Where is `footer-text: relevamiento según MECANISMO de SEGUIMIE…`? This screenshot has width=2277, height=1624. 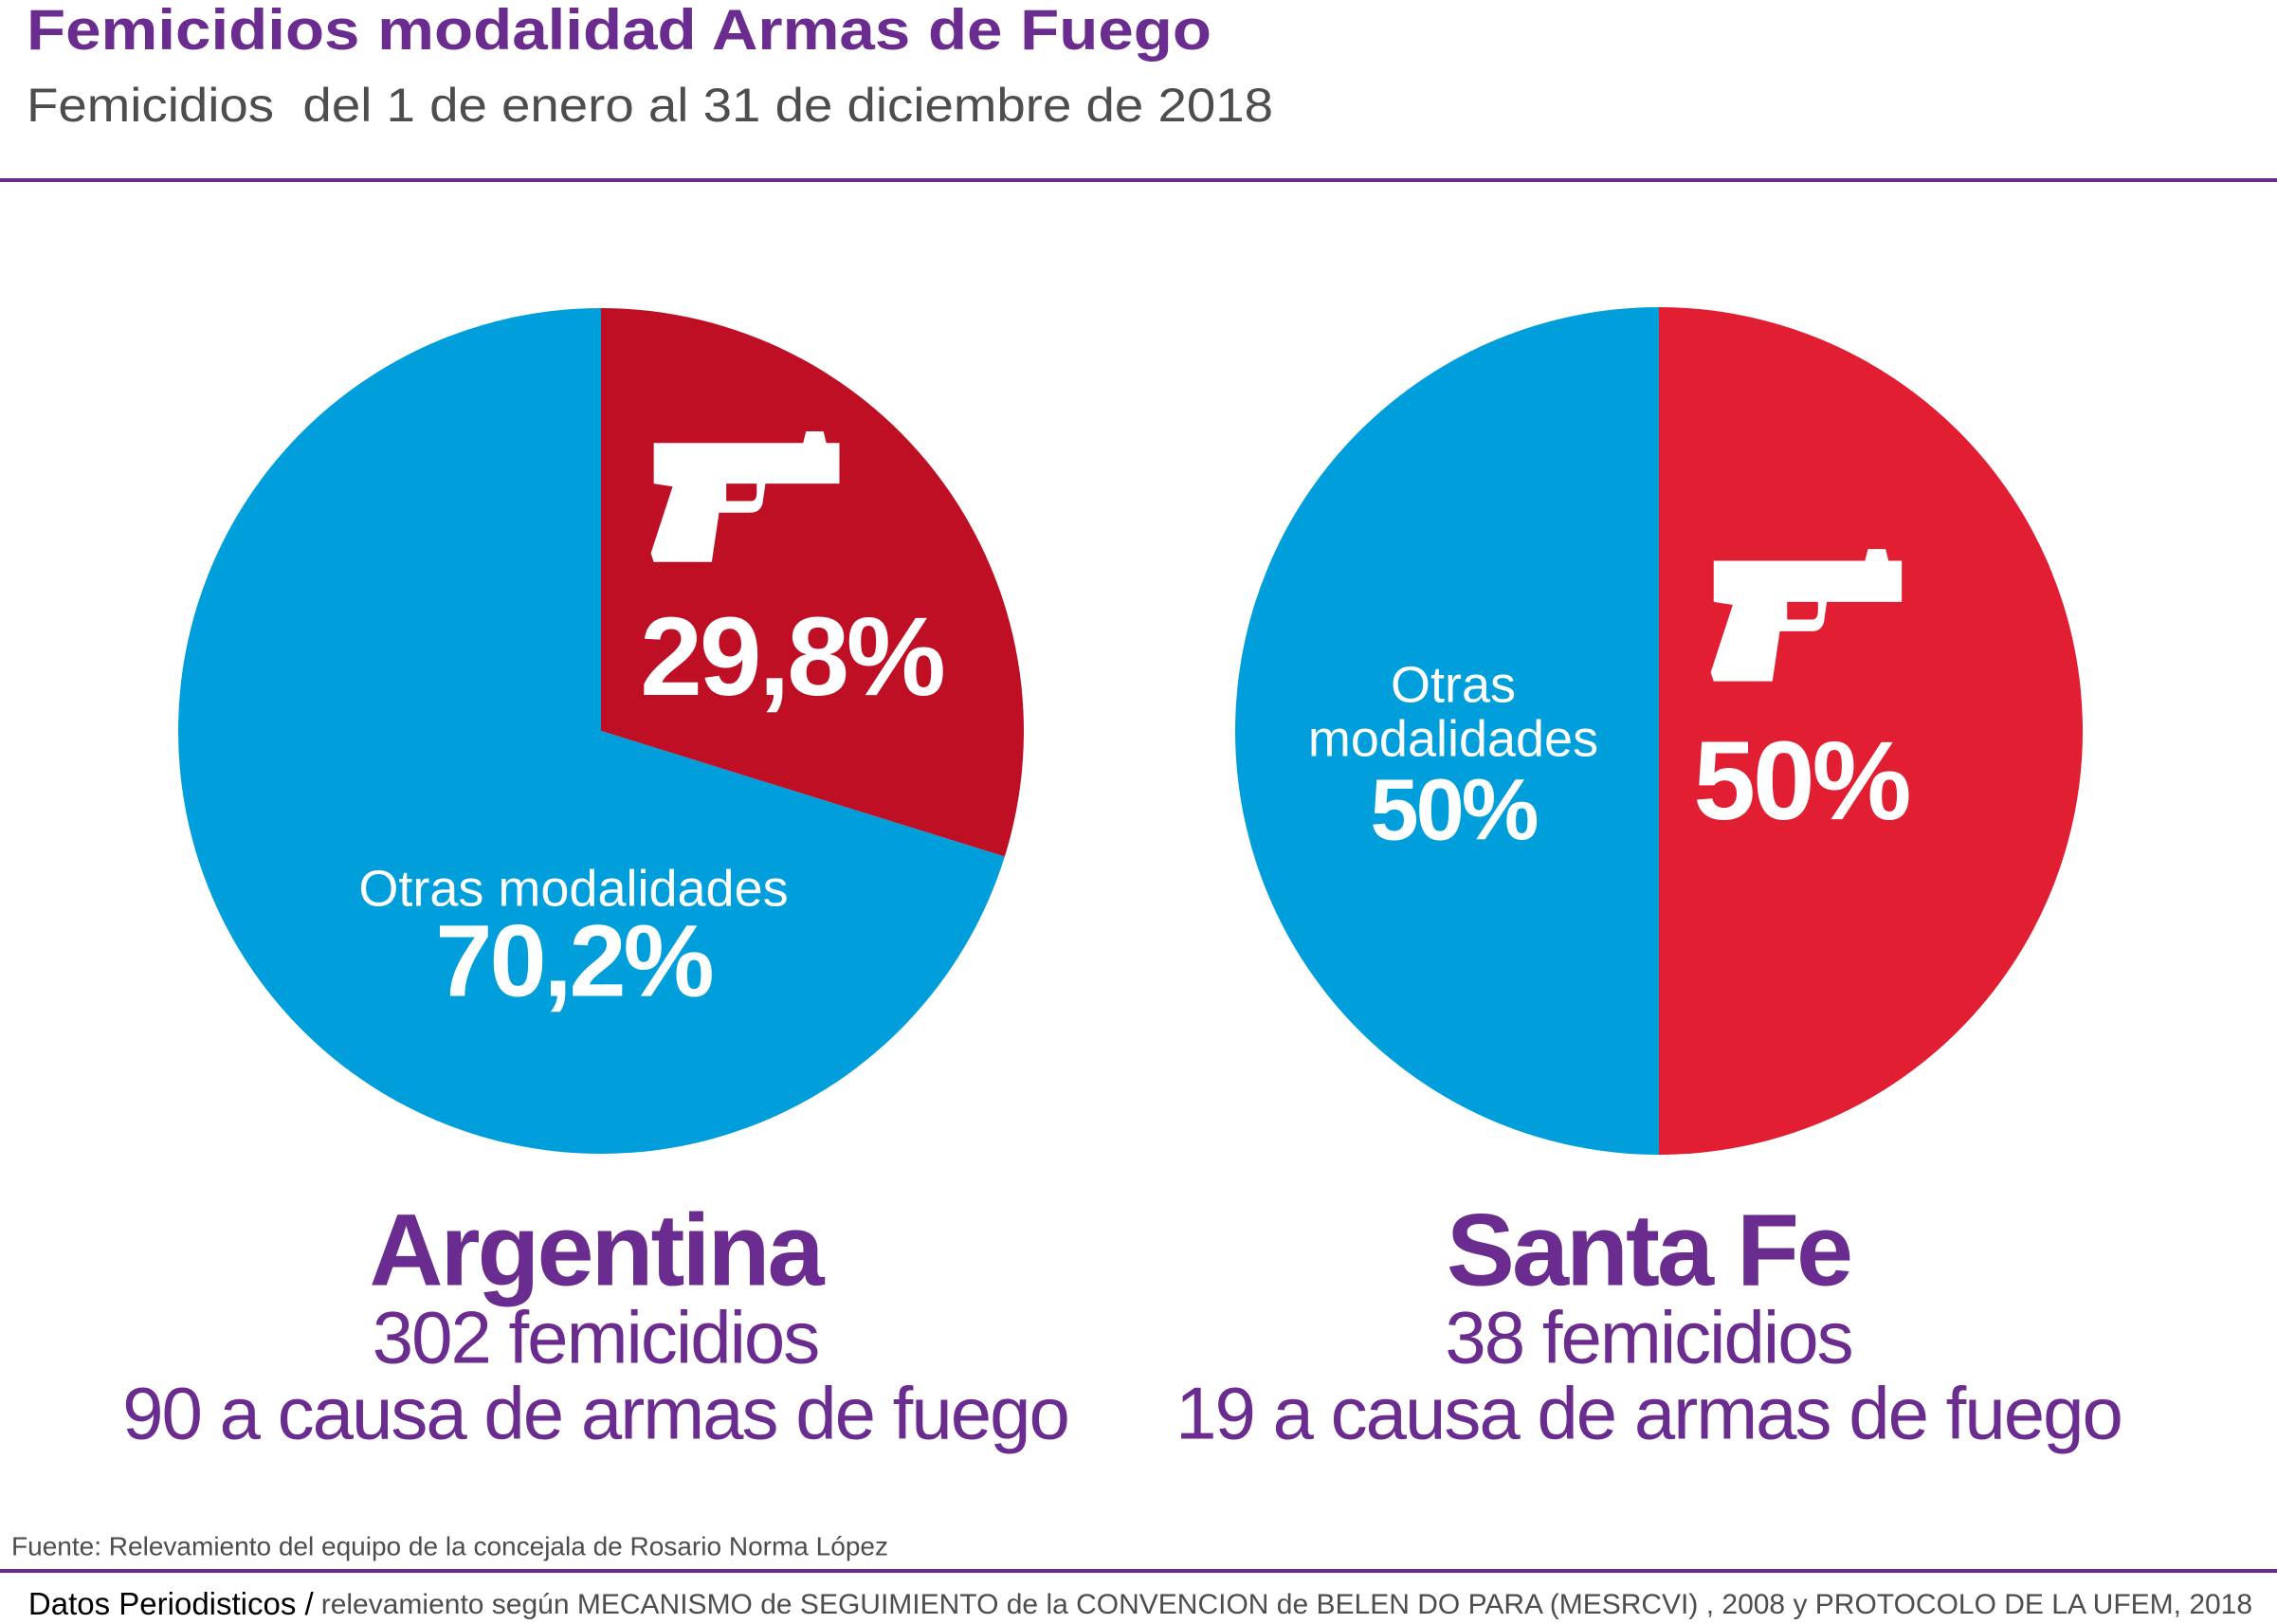 footer-text: relevamiento según MECANISMO de SEGUIMIE… is located at coordinates (1286, 1604).